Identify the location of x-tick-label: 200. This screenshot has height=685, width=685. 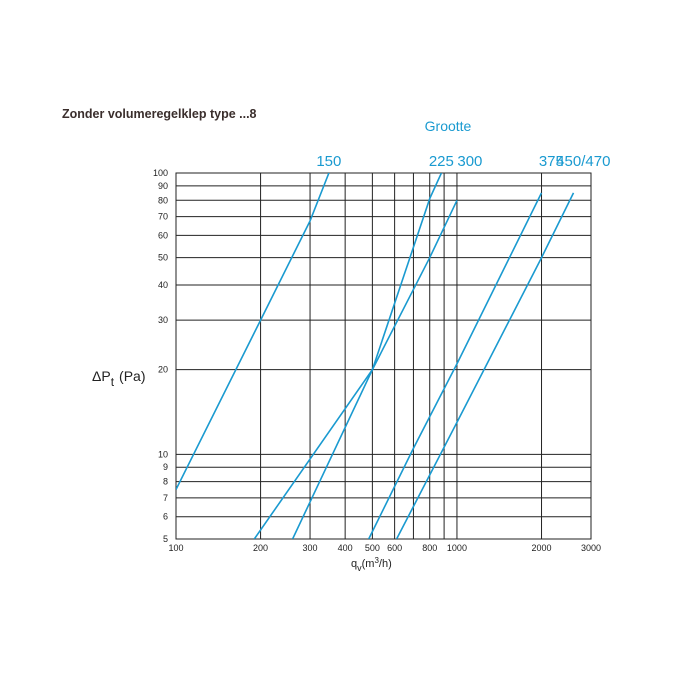
(260, 548).